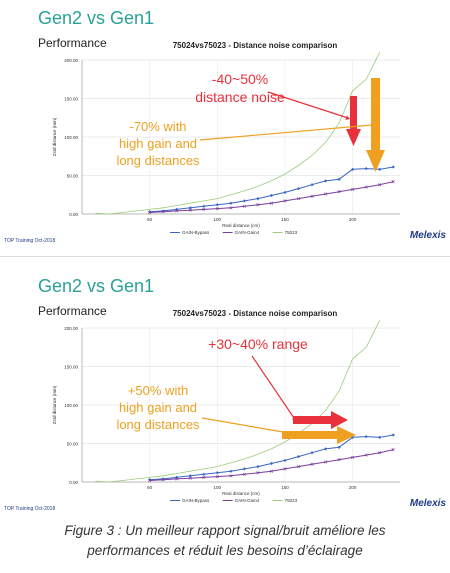 This screenshot has width=450, height=573. Describe the element at coordinates (339, 420) in the screenshot. I see `red-right-arrowhead` at that location.